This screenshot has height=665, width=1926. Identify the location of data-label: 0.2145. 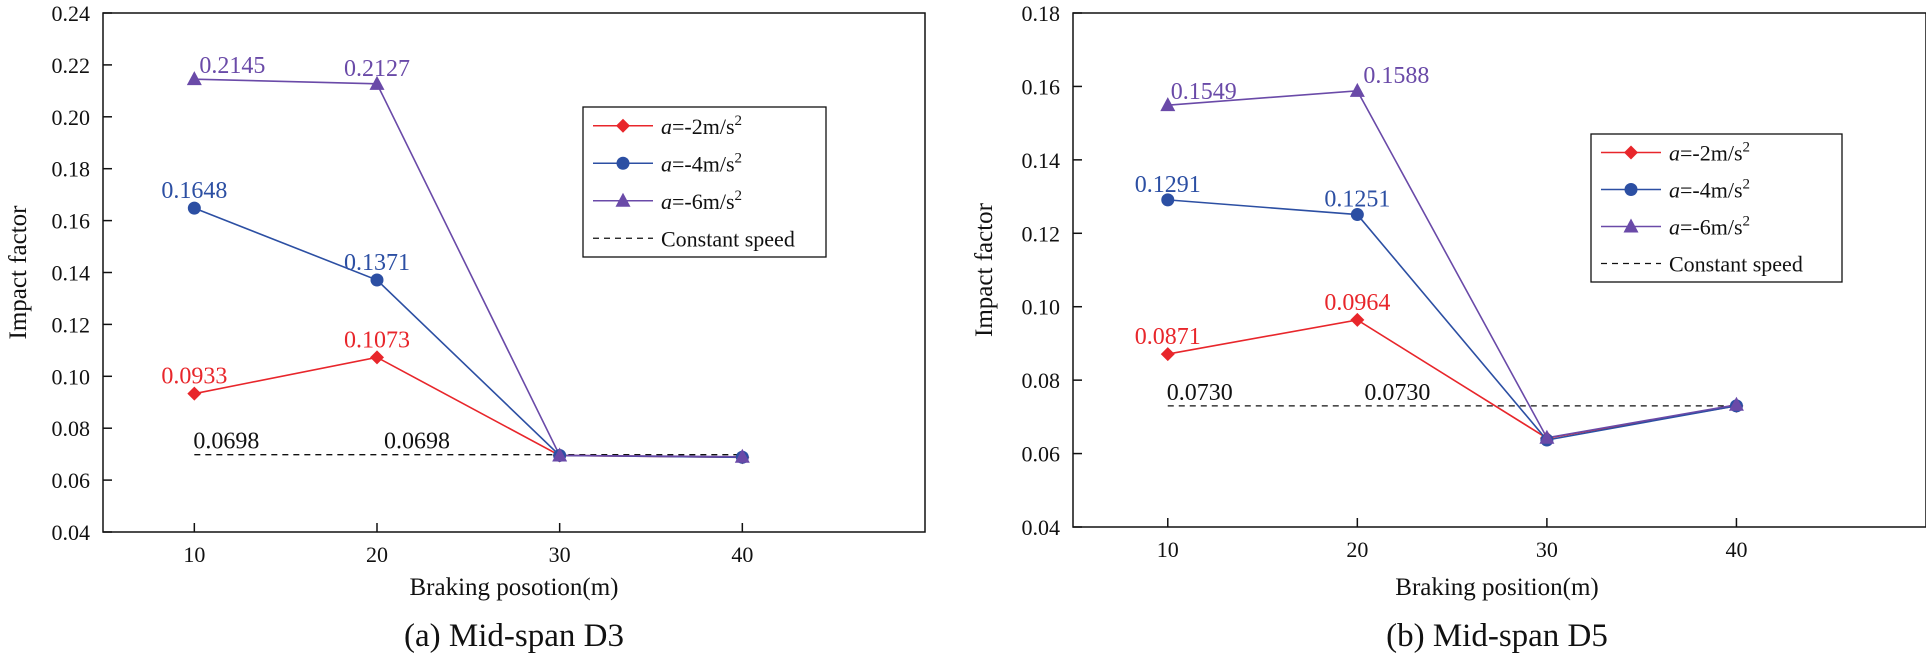
(232, 66).